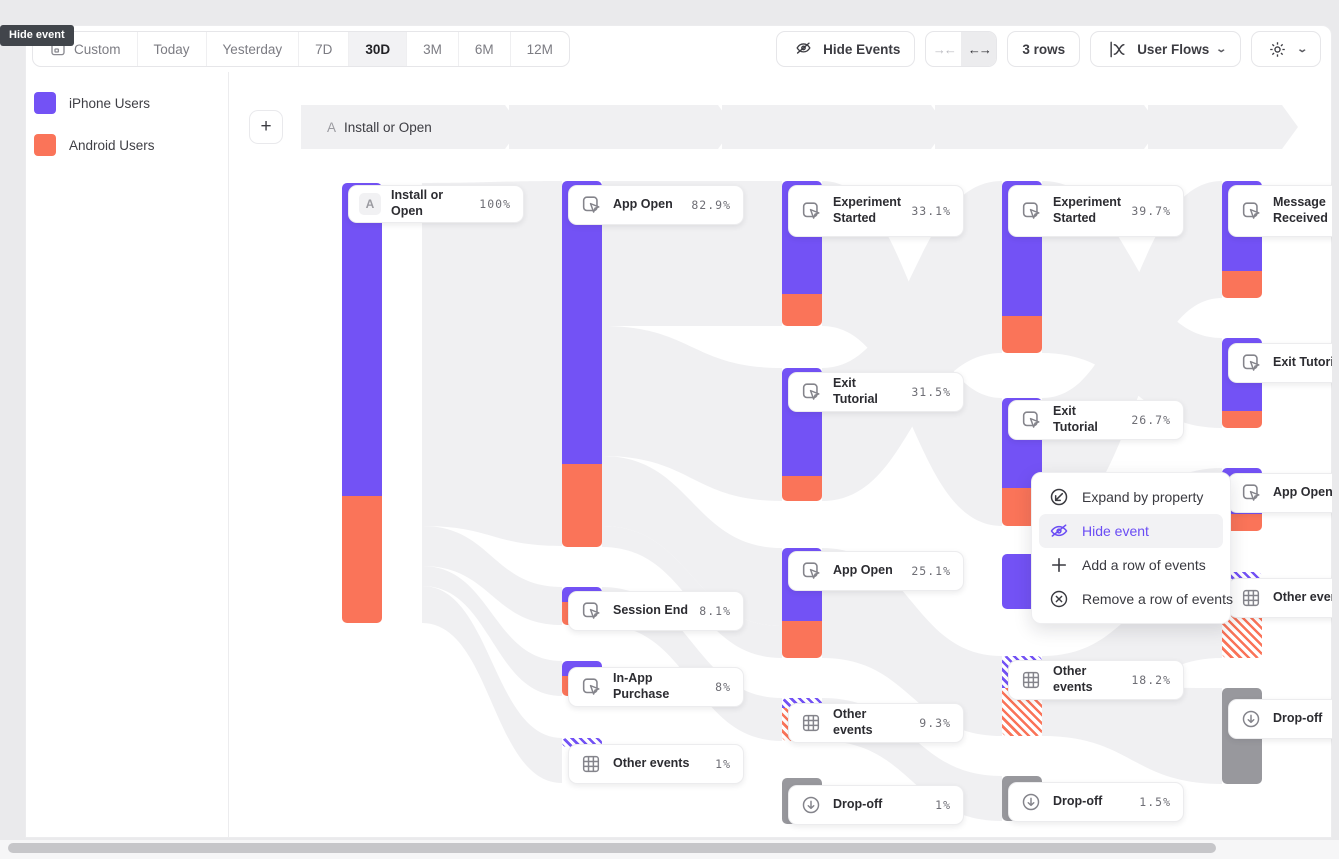 The height and width of the screenshot is (859, 1339). Describe the element at coordinates (1096, 802) in the screenshot. I see `event-card-drop-off: Drop-off 1.5%` at that location.